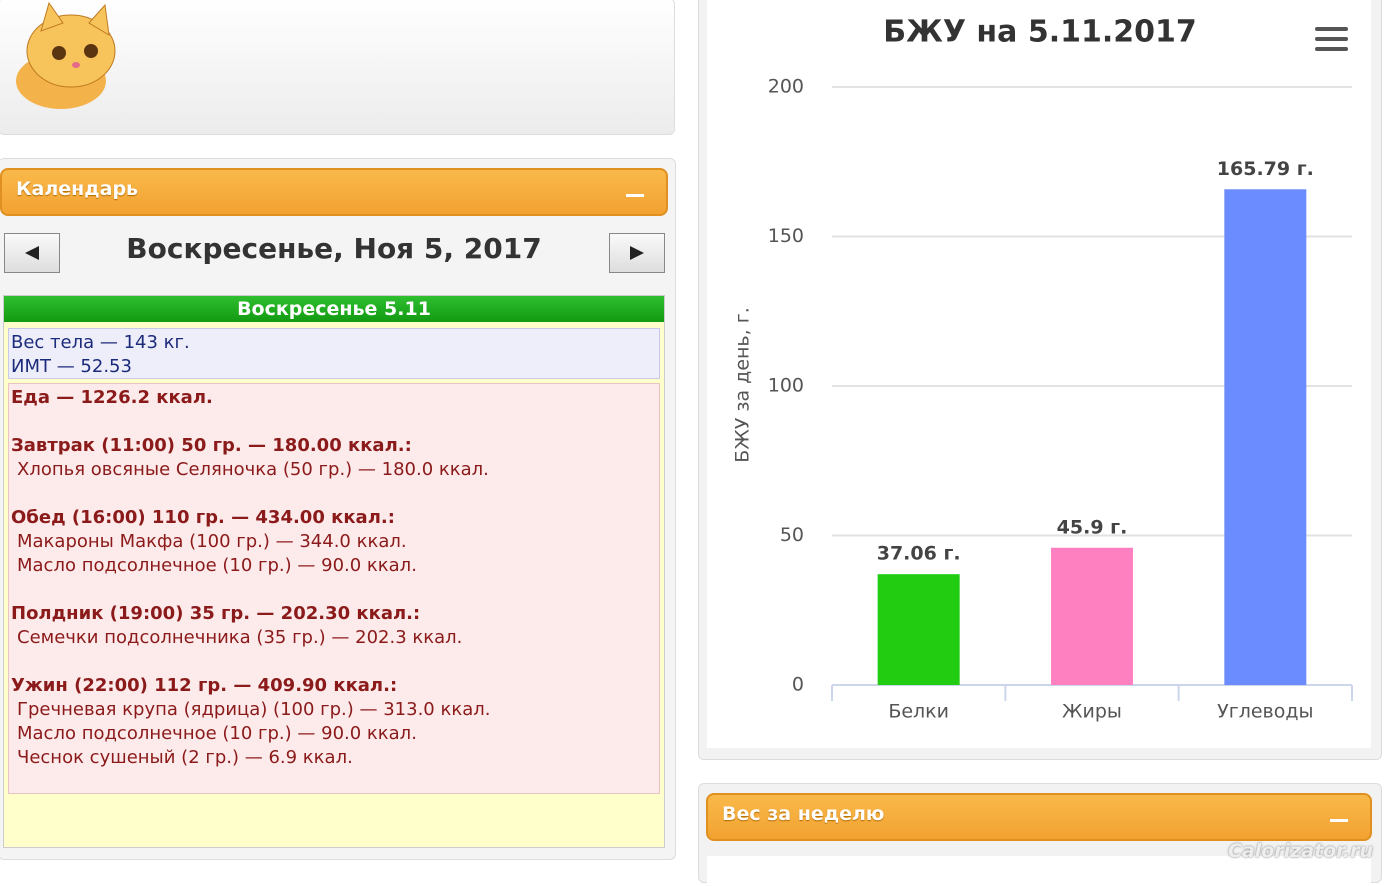 The width and height of the screenshot is (1392, 886). Describe the element at coordinates (803, 814) in the screenshot. I see `weight-week-title: Вес за неделю` at that location.